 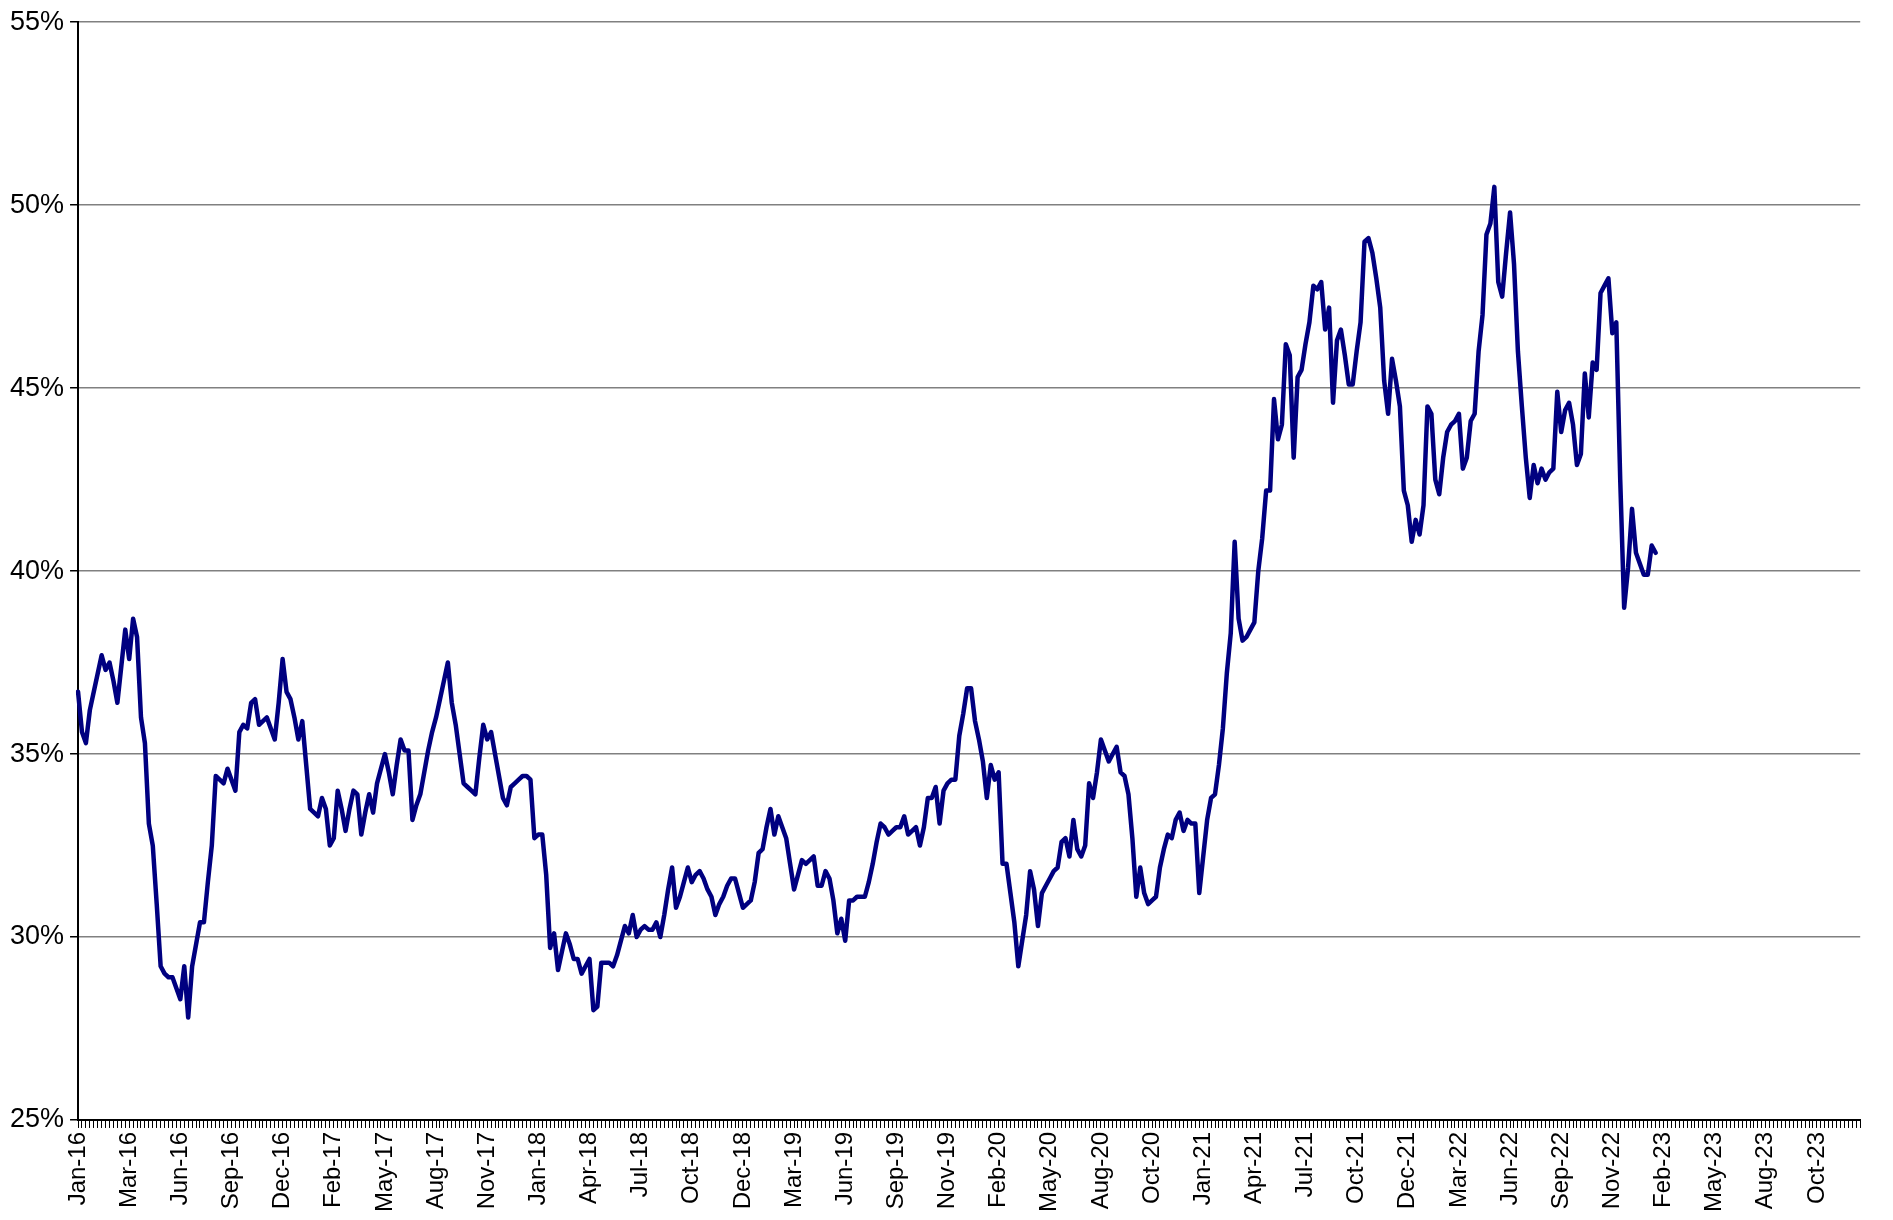 What do you see at coordinates (1099, 1170) in the screenshot?
I see `x-tick-label: Aug-20` at bounding box center [1099, 1170].